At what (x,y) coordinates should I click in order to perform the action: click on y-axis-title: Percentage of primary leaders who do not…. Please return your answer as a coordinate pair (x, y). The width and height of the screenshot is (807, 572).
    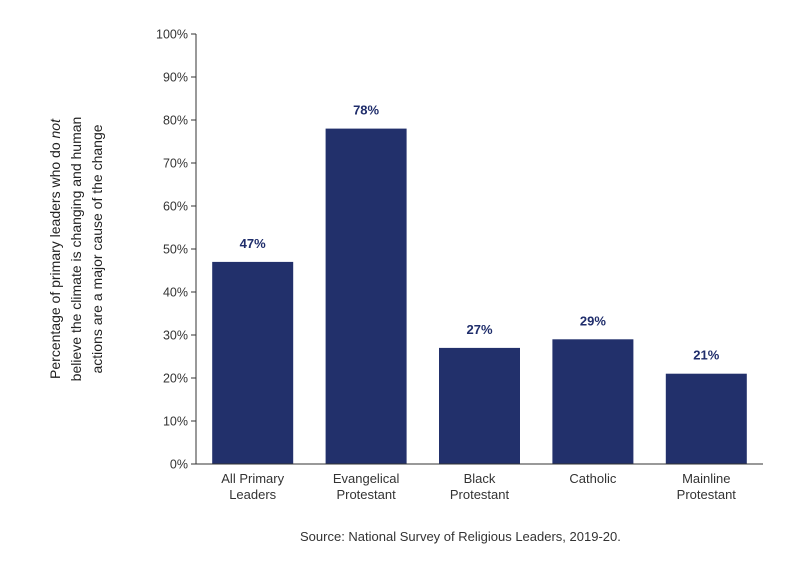
    Looking at the image, I should click on (76, 249).